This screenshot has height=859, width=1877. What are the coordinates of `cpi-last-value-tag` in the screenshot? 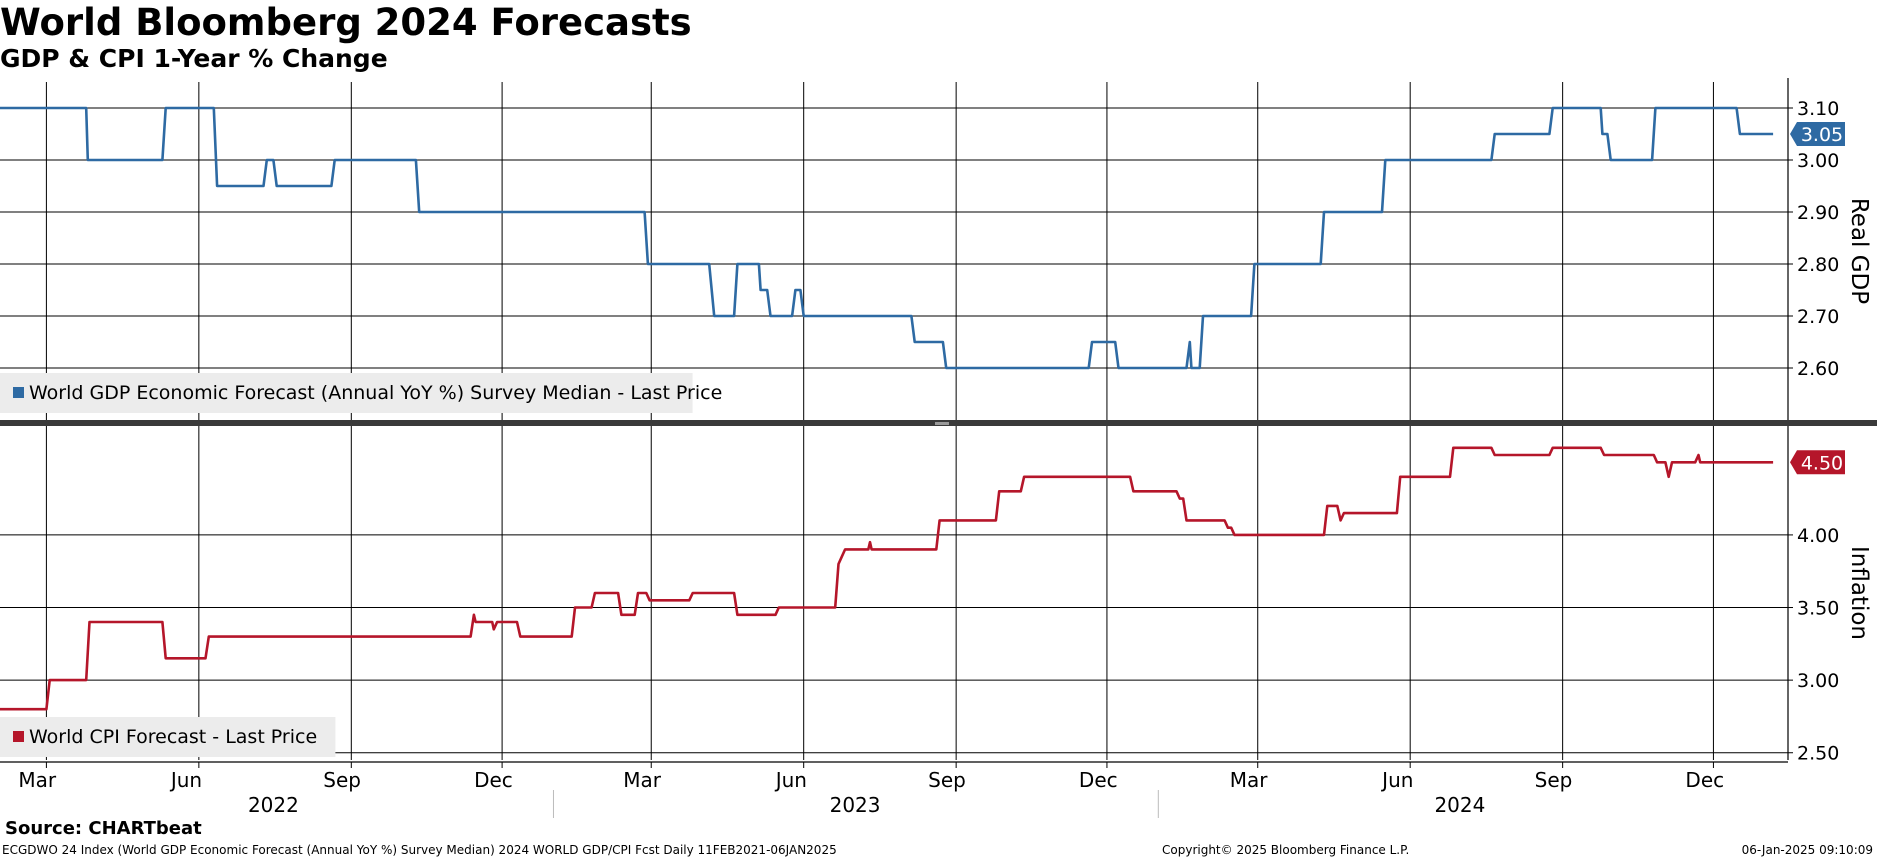 It's located at (1817, 462).